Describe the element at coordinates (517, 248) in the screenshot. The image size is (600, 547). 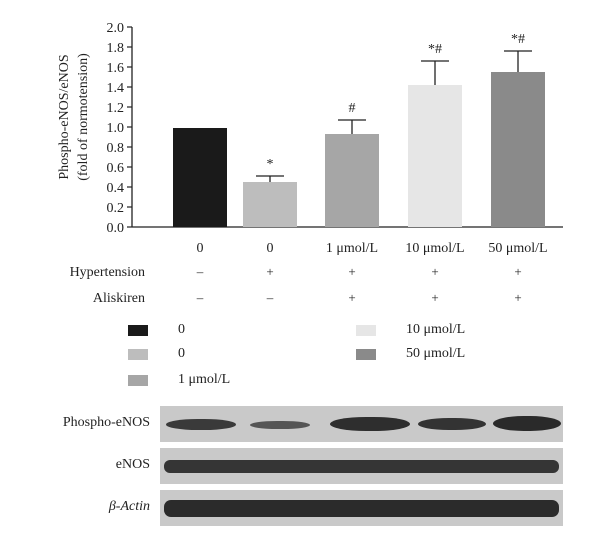
I see `x-category-label: 50 μmol/L` at that location.